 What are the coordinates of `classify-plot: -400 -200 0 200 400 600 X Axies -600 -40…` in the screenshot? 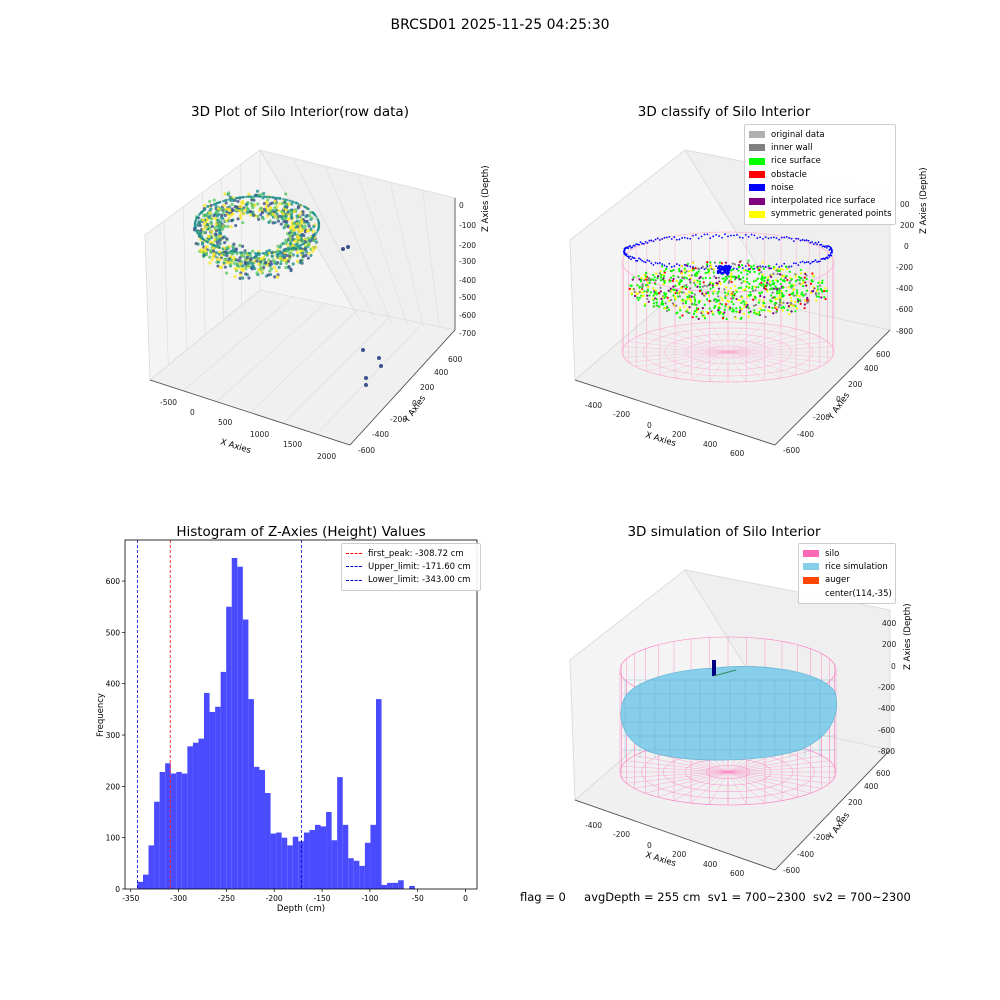 It's located at (749, 303).